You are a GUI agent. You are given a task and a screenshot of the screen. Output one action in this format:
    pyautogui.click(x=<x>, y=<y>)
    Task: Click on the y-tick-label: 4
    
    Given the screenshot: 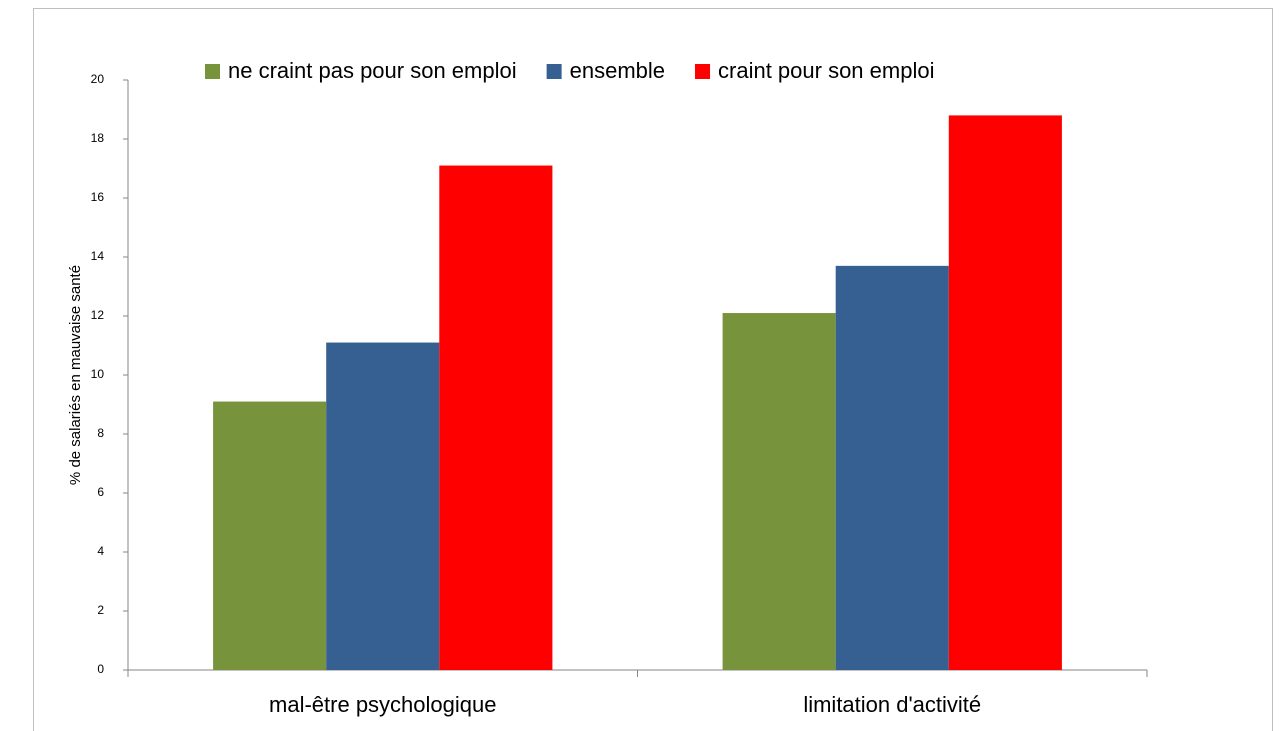 What is the action you would take?
    pyautogui.click(x=100, y=551)
    